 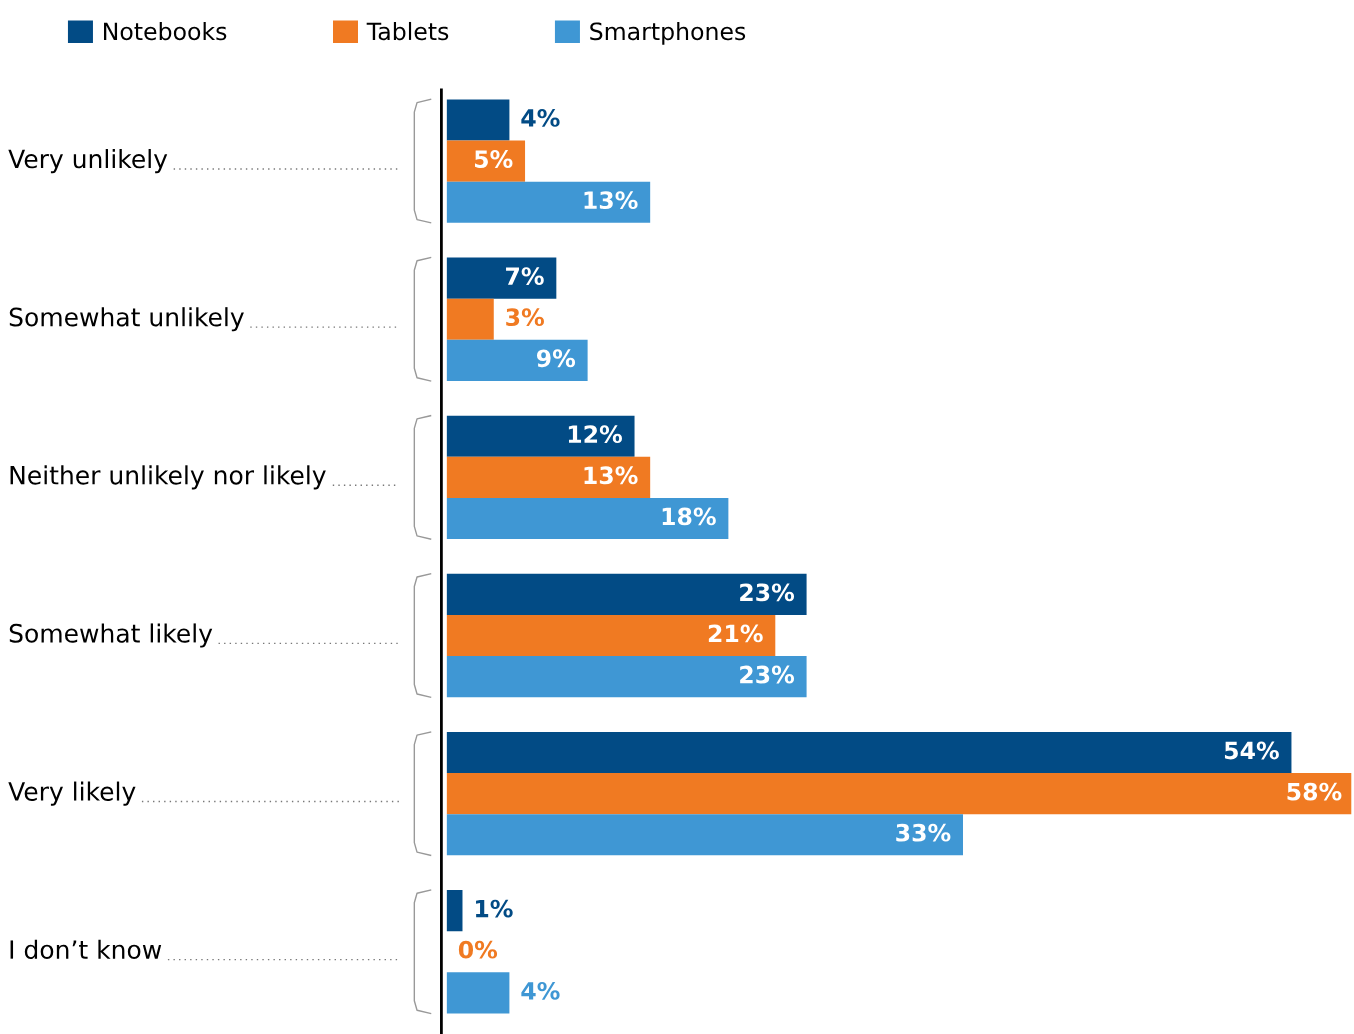 I want to click on data-label: 18%, so click(x=689, y=516).